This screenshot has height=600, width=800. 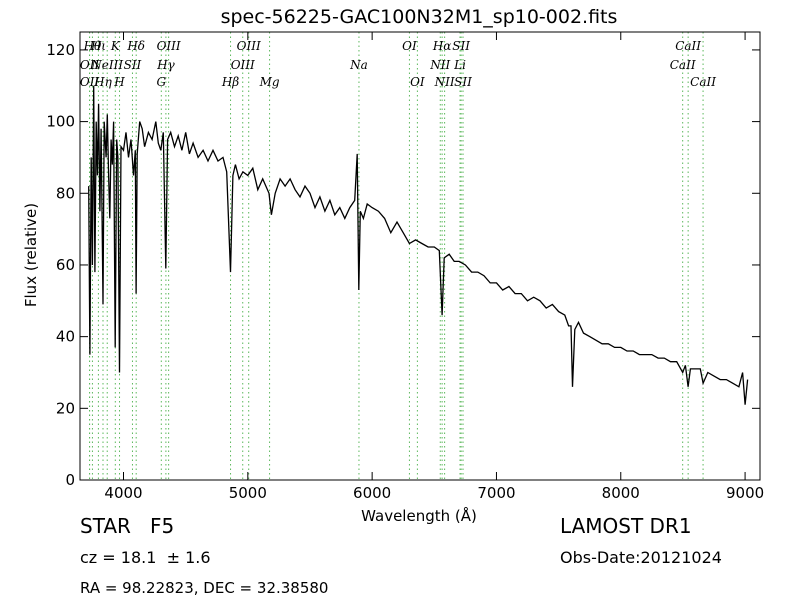 What do you see at coordinates (496, 493) in the screenshot?
I see `x-tick-label: 7000` at bounding box center [496, 493].